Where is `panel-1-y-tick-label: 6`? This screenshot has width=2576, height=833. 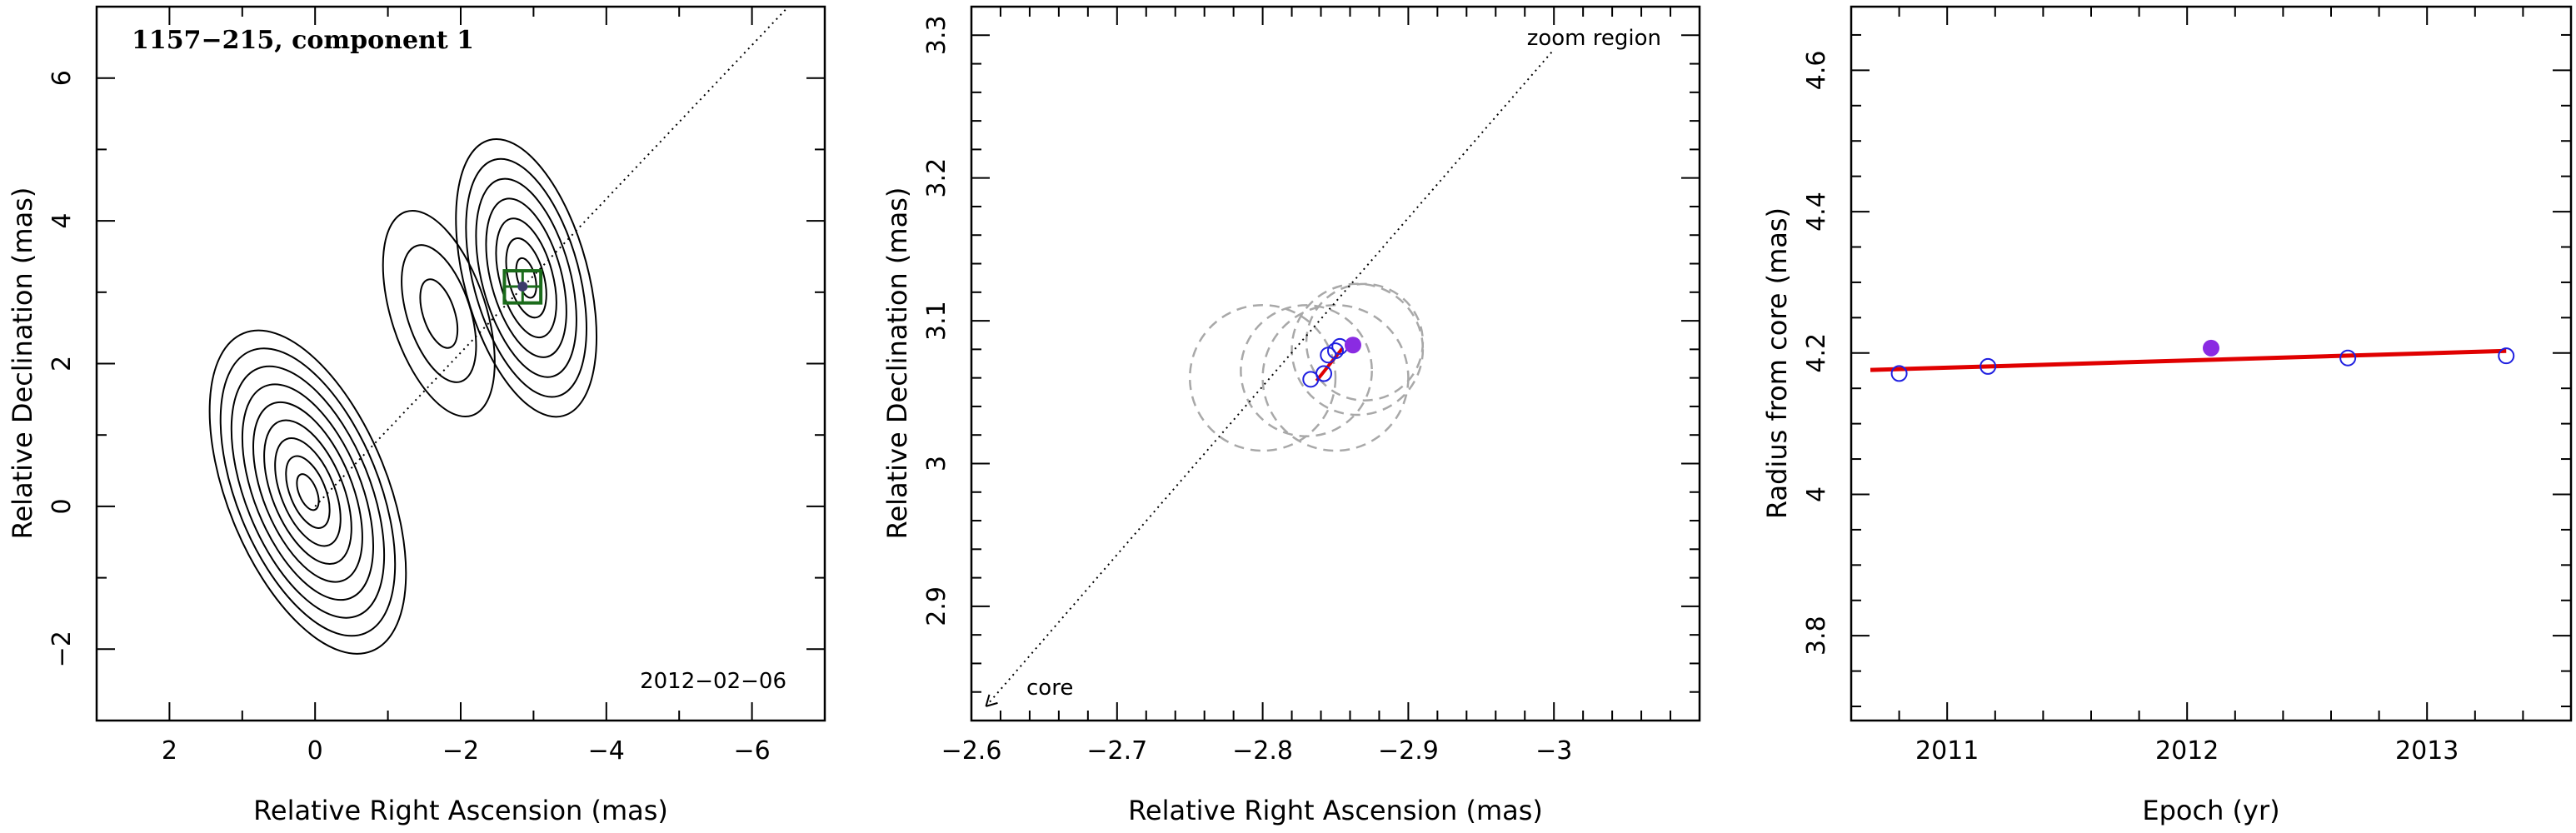 panel-1-y-tick-label: 6 is located at coordinates (62, 78).